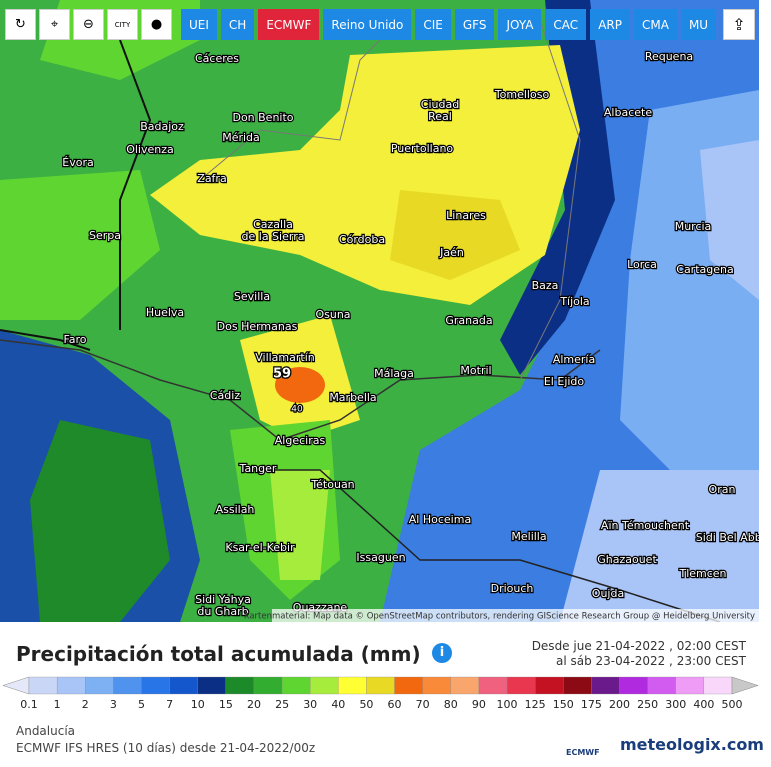 This screenshot has height=767, width=771. Describe the element at coordinates (468, 320) in the screenshot. I see `city-label: Granada` at that location.